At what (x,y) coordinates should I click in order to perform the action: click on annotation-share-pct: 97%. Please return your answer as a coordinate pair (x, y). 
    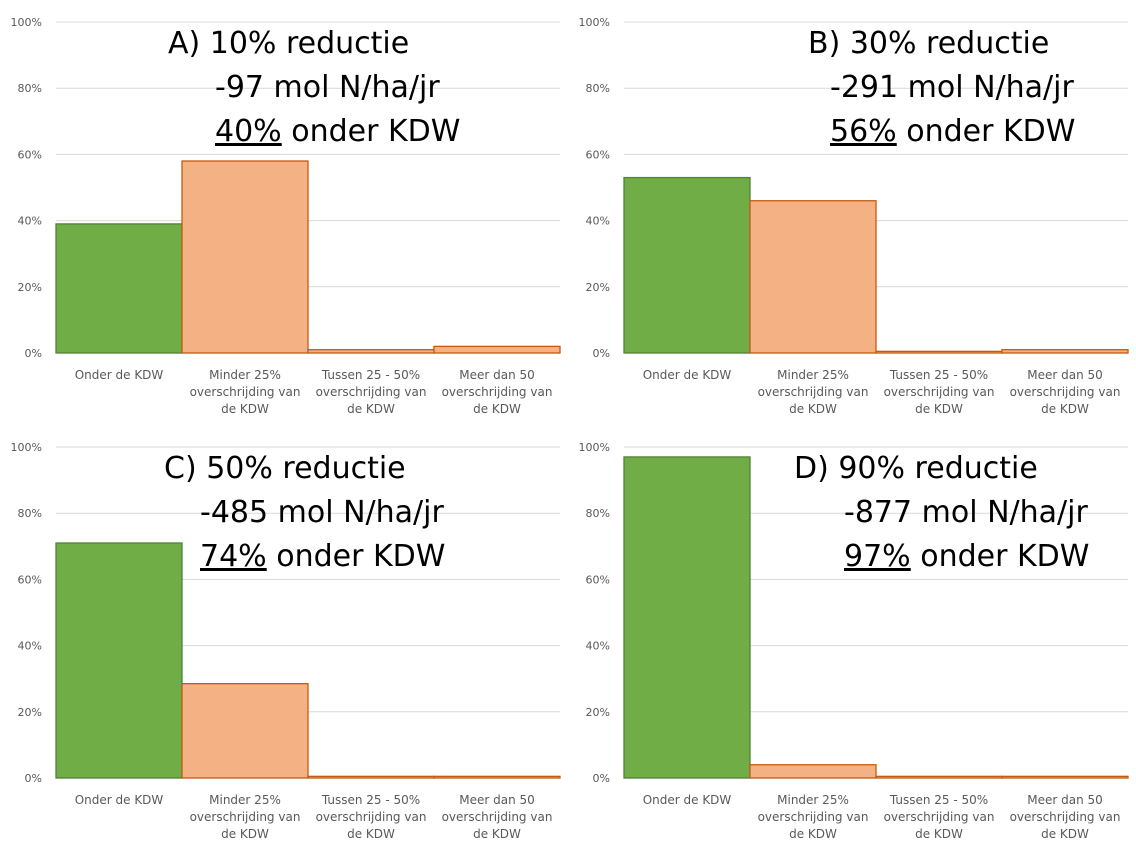
    Looking at the image, I should click on (877, 556).